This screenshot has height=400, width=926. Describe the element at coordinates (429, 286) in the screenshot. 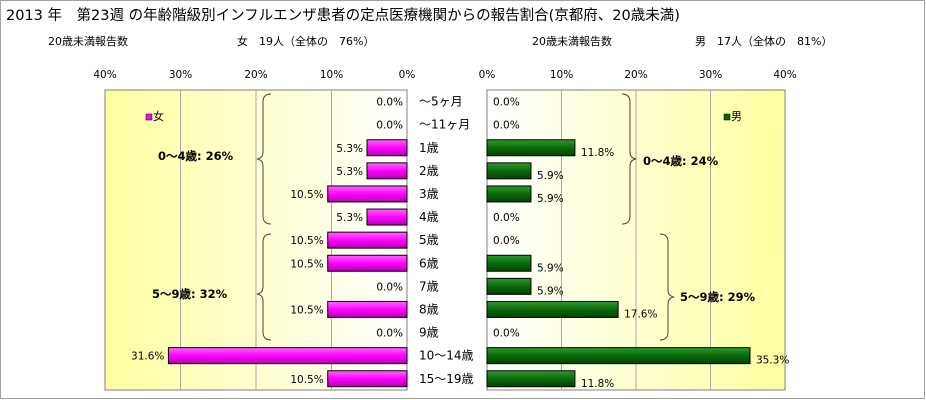

I see `category-label: 7歳` at that location.